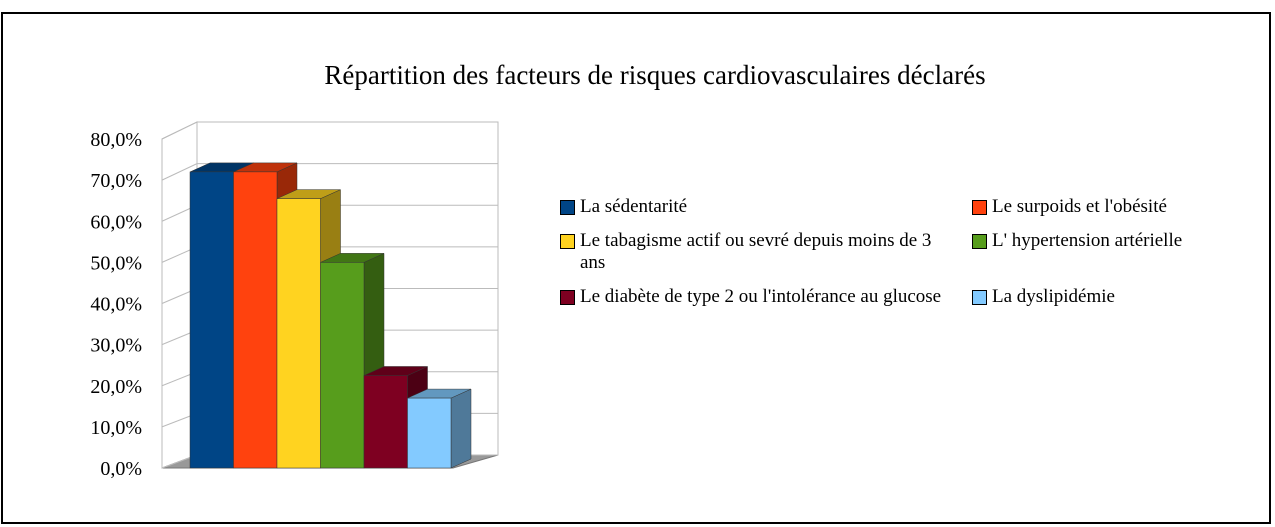 Image resolution: width=1275 pixels, height=527 pixels. Describe the element at coordinates (116, 346) in the screenshot. I see `y-tick-label: 30,0%` at that location.